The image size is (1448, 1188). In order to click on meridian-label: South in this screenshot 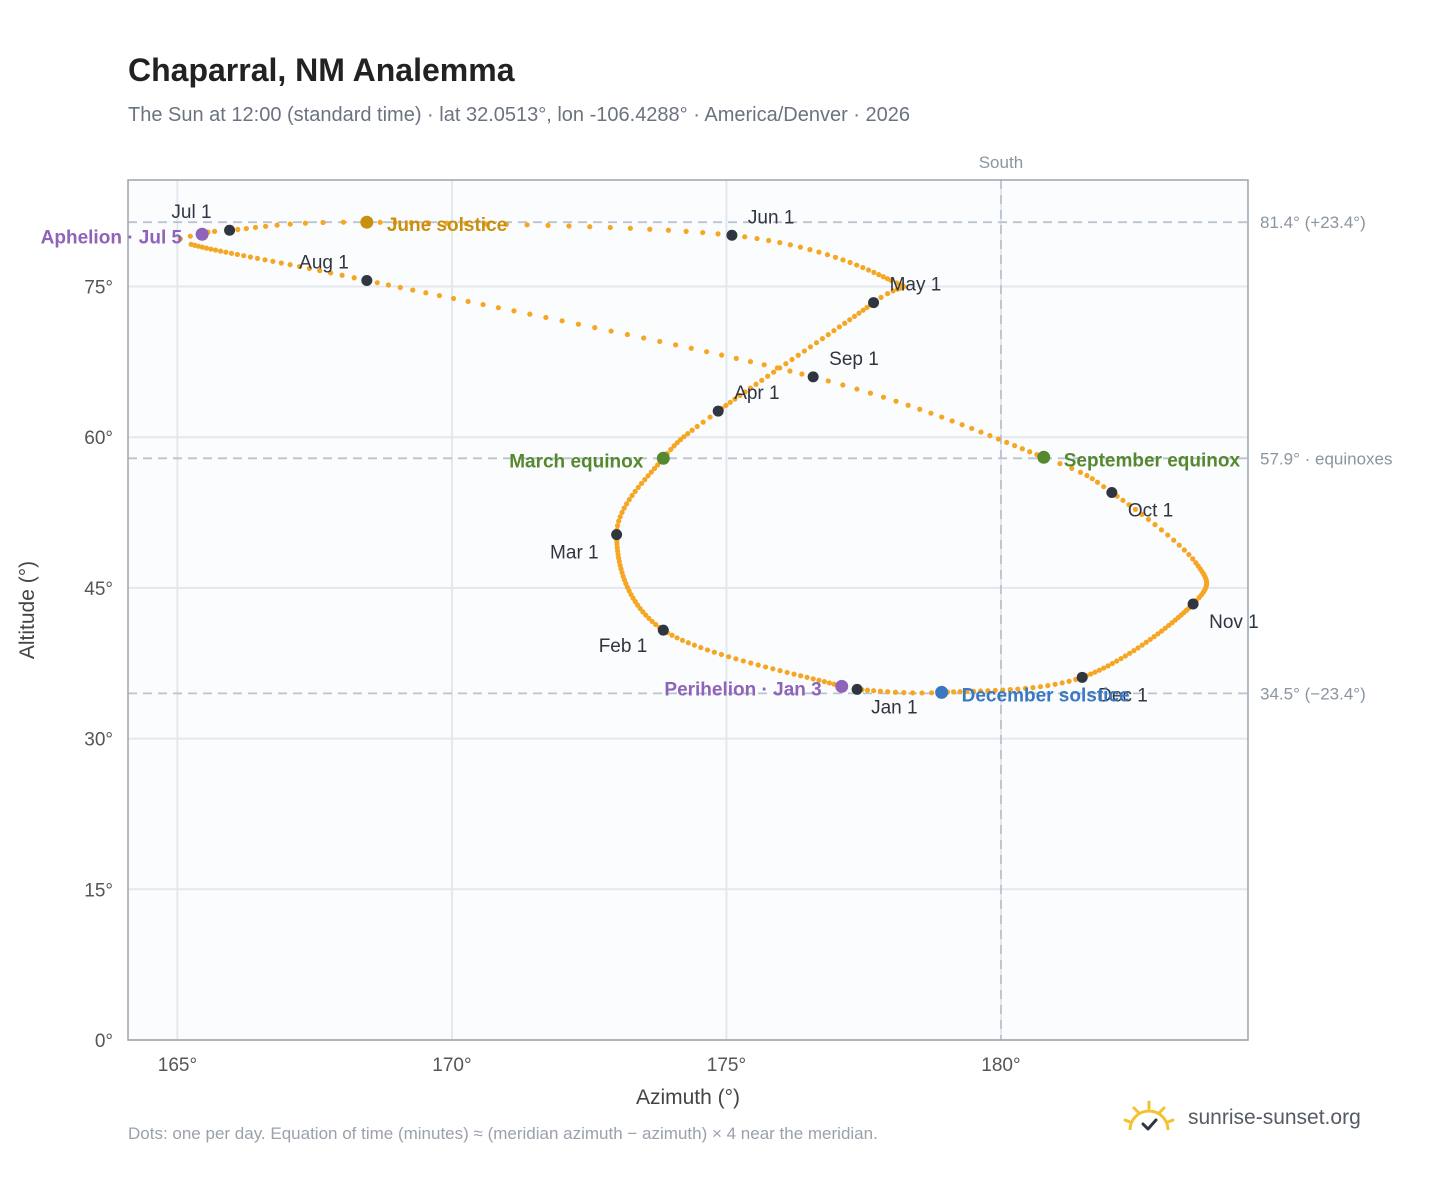, I will do `click(1001, 162)`.